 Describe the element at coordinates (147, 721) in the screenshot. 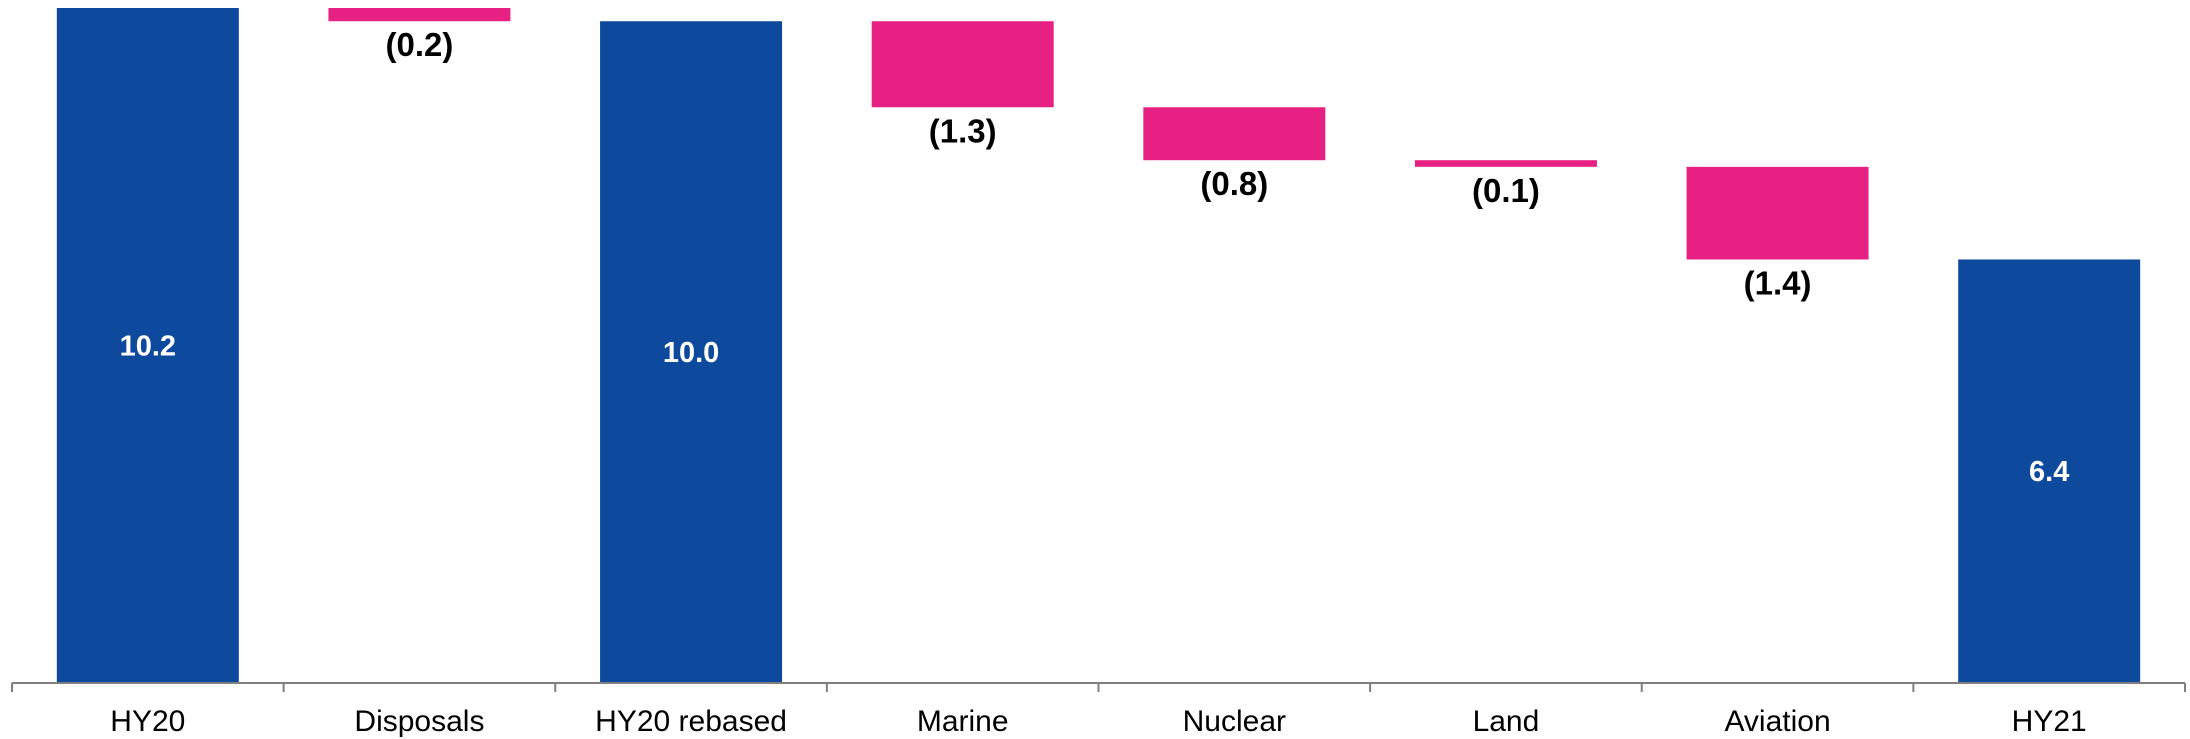

I see `tick-label-hy20: HY20` at that location.